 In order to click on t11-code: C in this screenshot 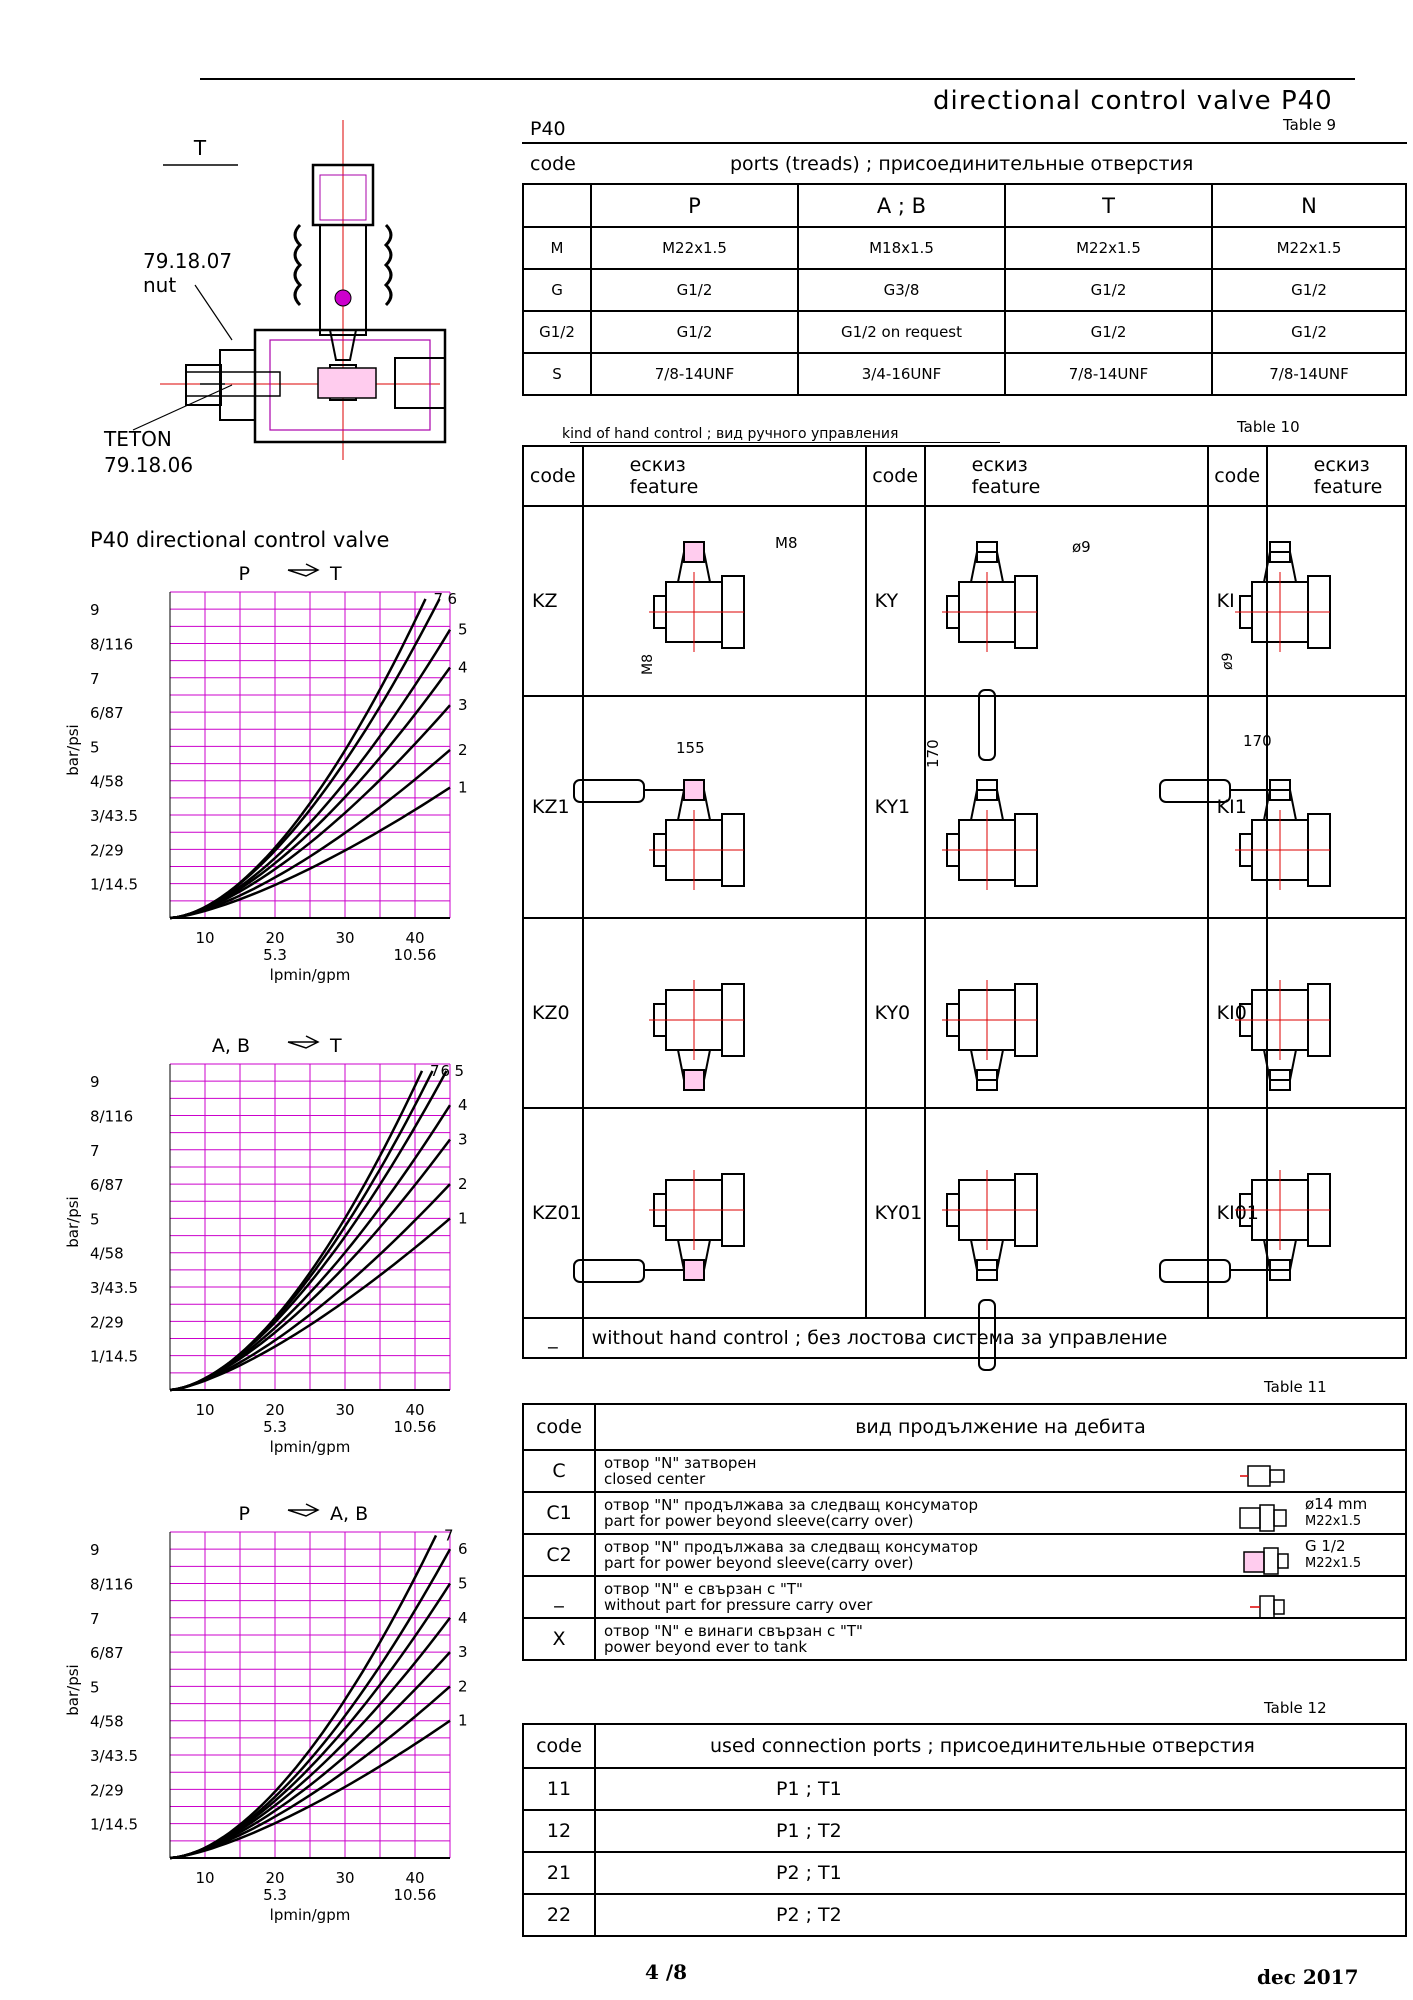, I will do `click(559, 1471)`.